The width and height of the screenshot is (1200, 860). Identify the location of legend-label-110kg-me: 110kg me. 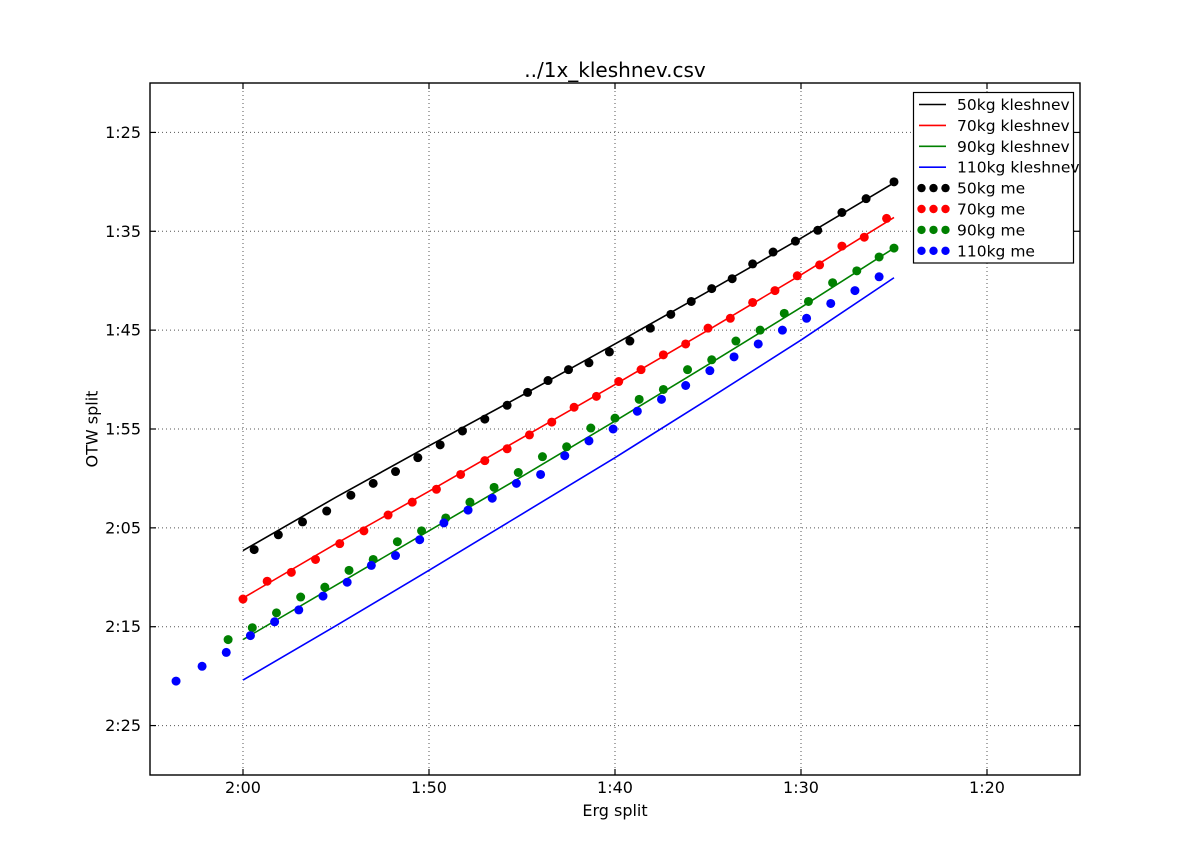
(996, 251).